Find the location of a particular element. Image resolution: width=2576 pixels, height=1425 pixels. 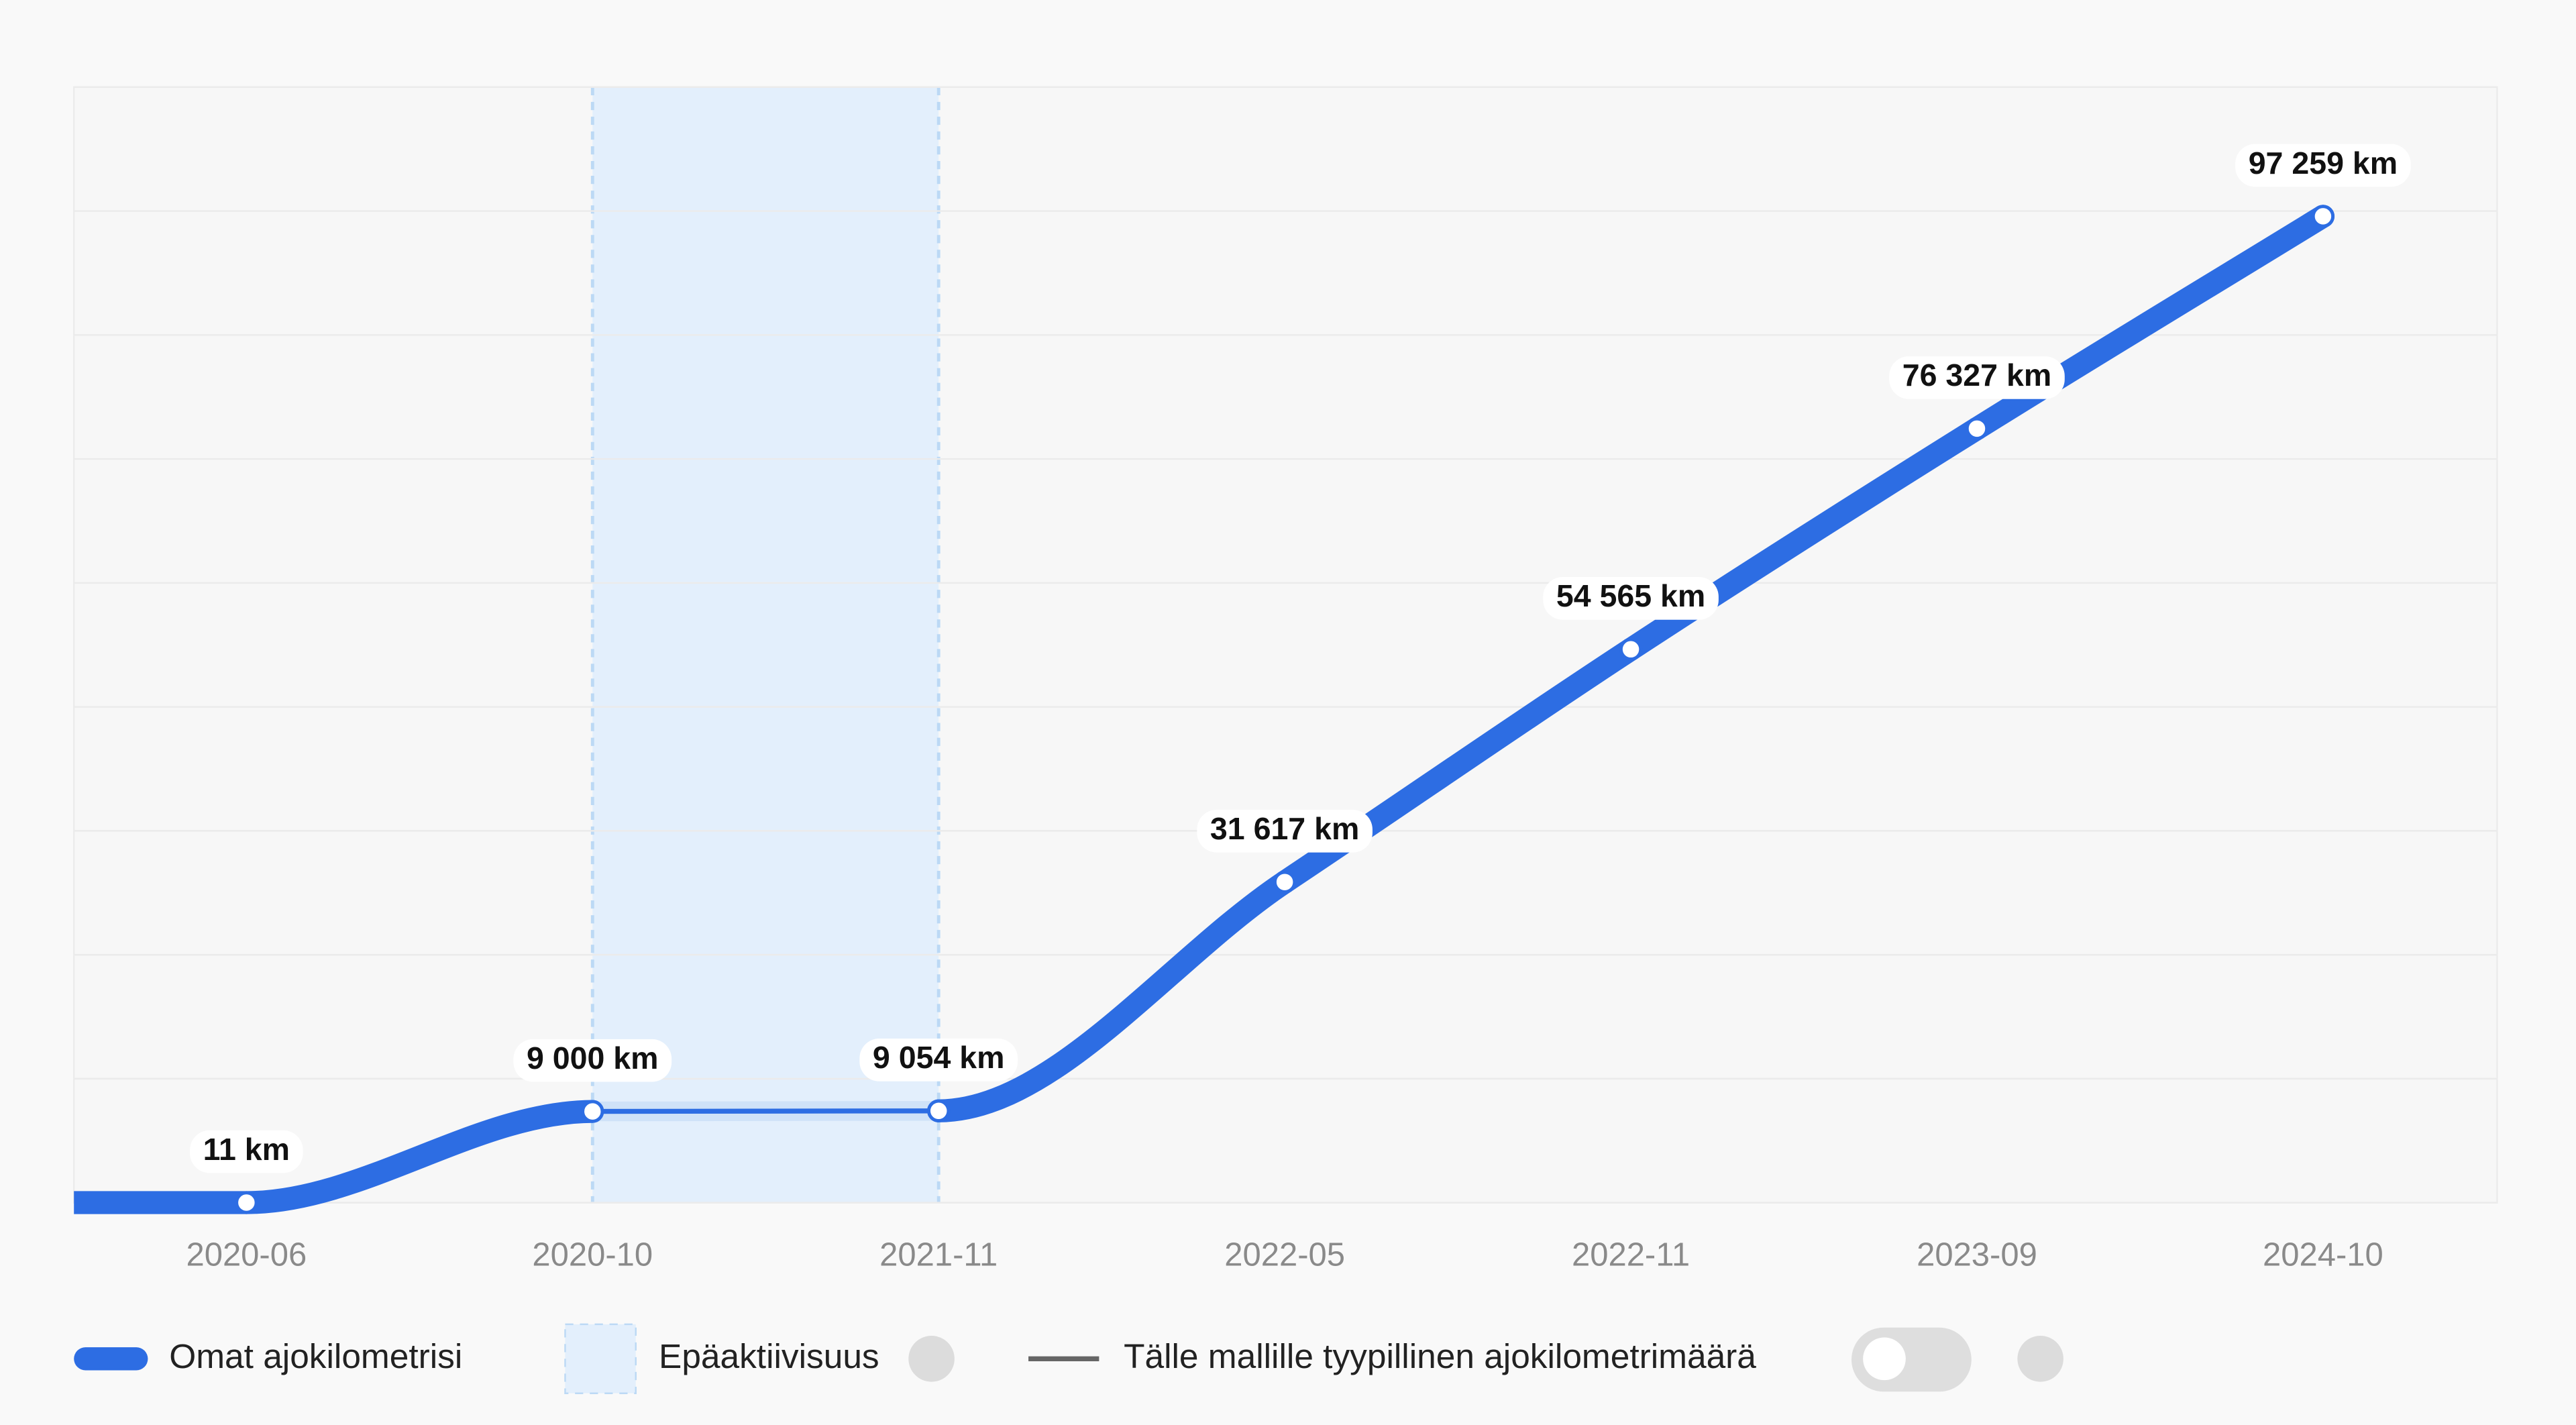

value-label-group: 11 km is located at coordinates (246, 1151).